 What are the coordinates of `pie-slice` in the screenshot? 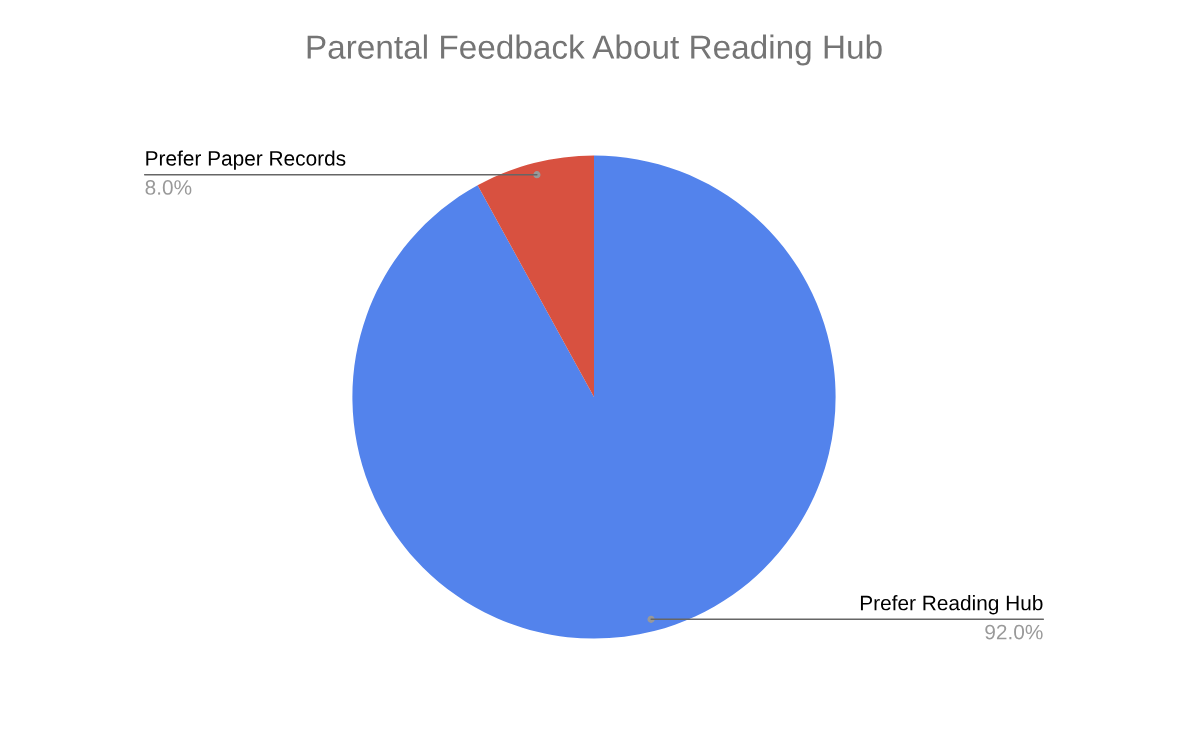 It's located at (535, 276).